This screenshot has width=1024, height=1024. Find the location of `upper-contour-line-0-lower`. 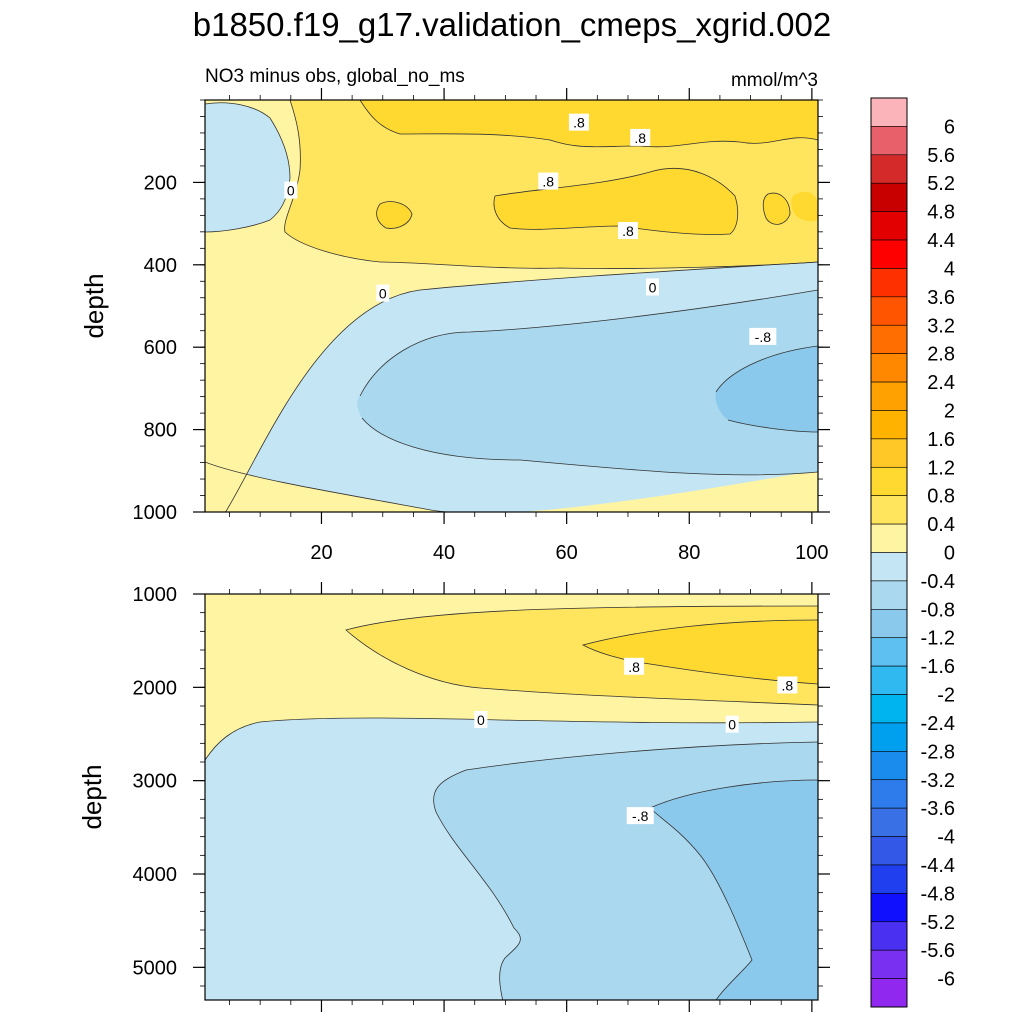

upper-contour-line-0-lower is located at coordinates (328, 486).